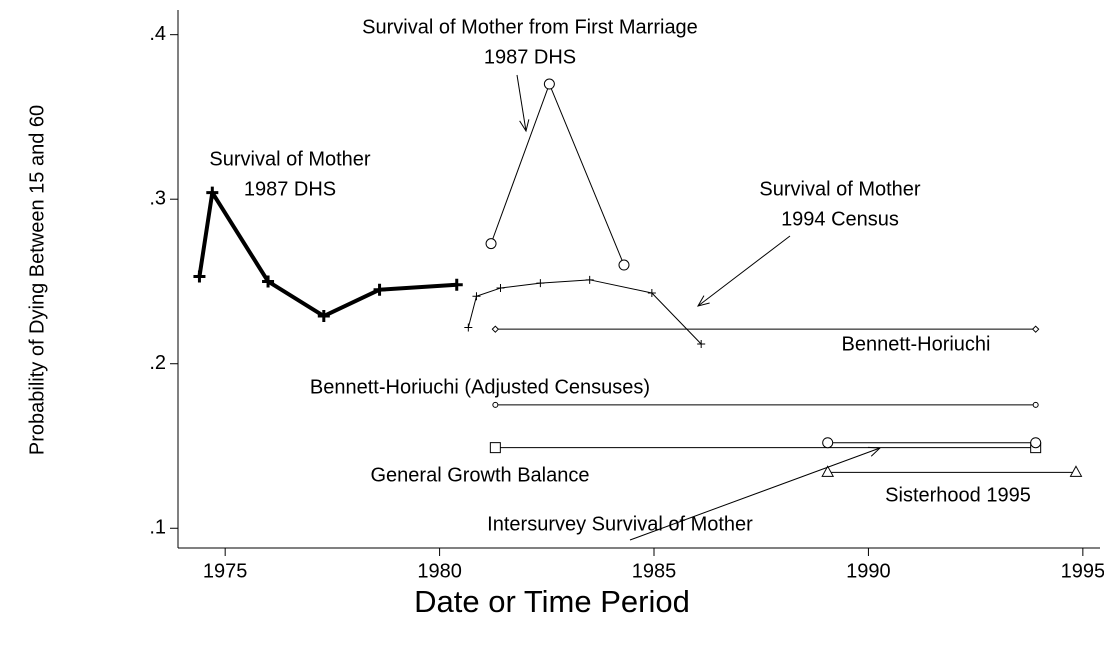 This screenshot has width=1104, height=646. I want to click on y-tick-label: .3, so click(157, 198).